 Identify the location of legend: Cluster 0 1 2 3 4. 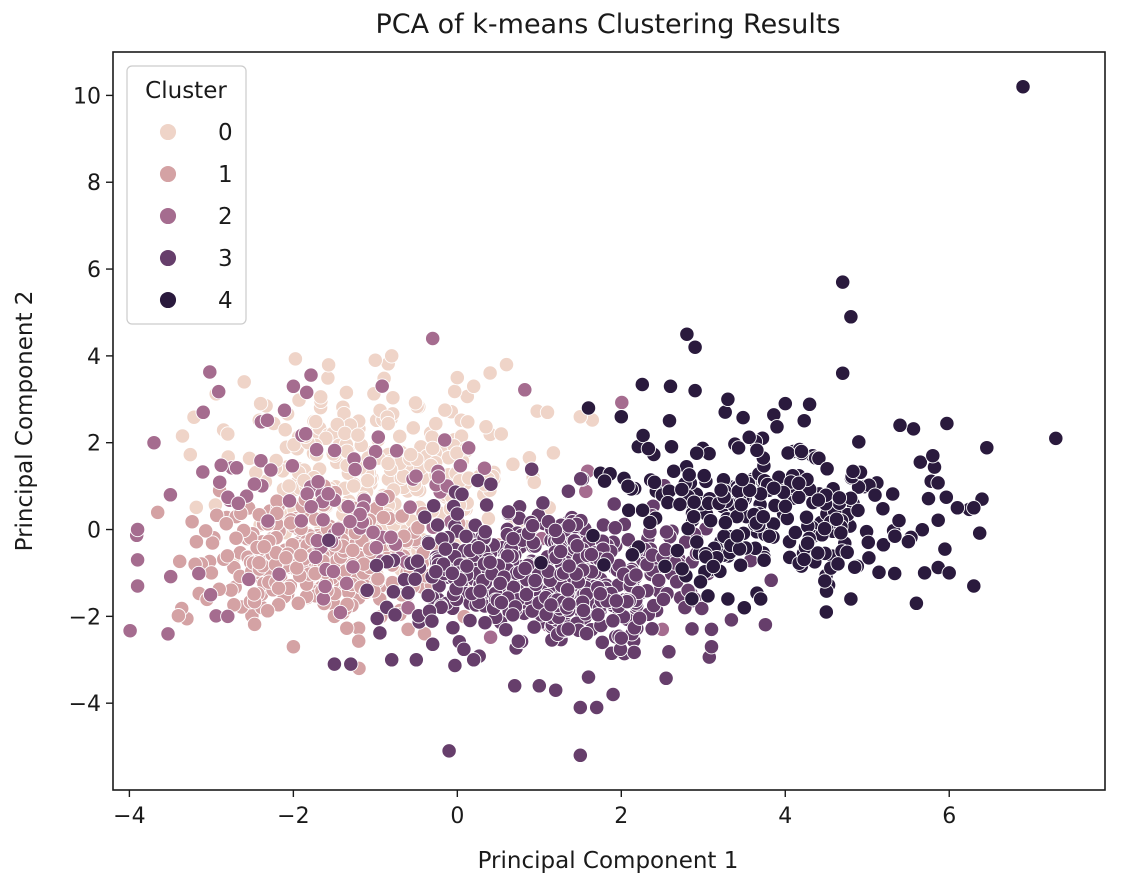
(186, 195).